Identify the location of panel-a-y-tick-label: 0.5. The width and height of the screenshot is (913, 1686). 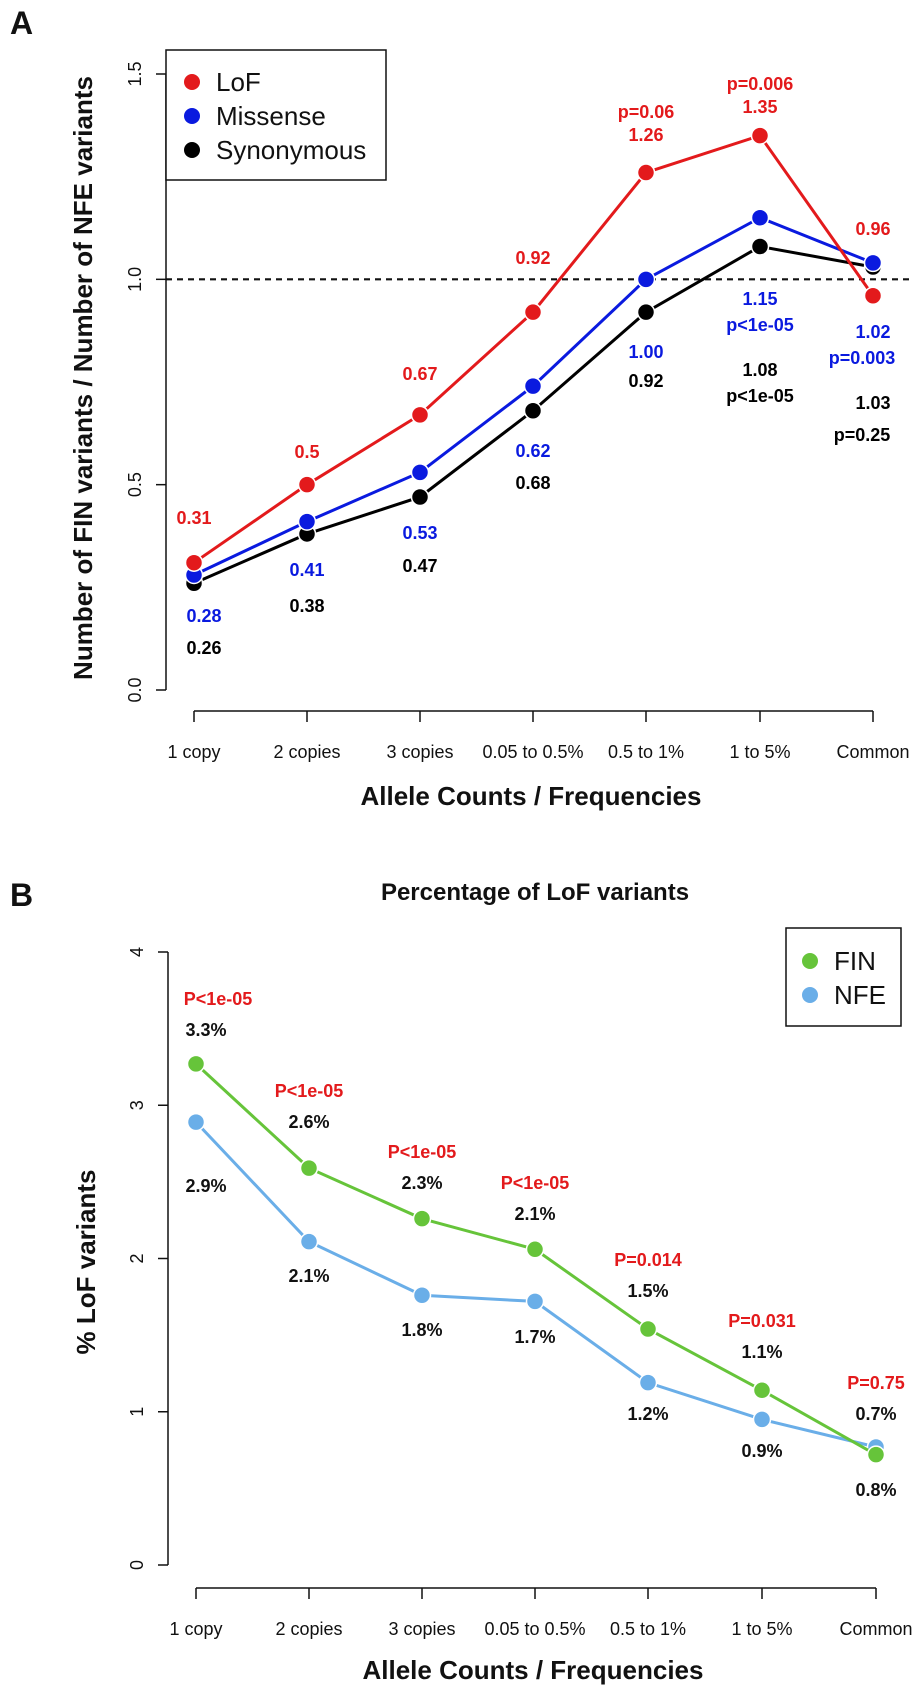
(135, 484).